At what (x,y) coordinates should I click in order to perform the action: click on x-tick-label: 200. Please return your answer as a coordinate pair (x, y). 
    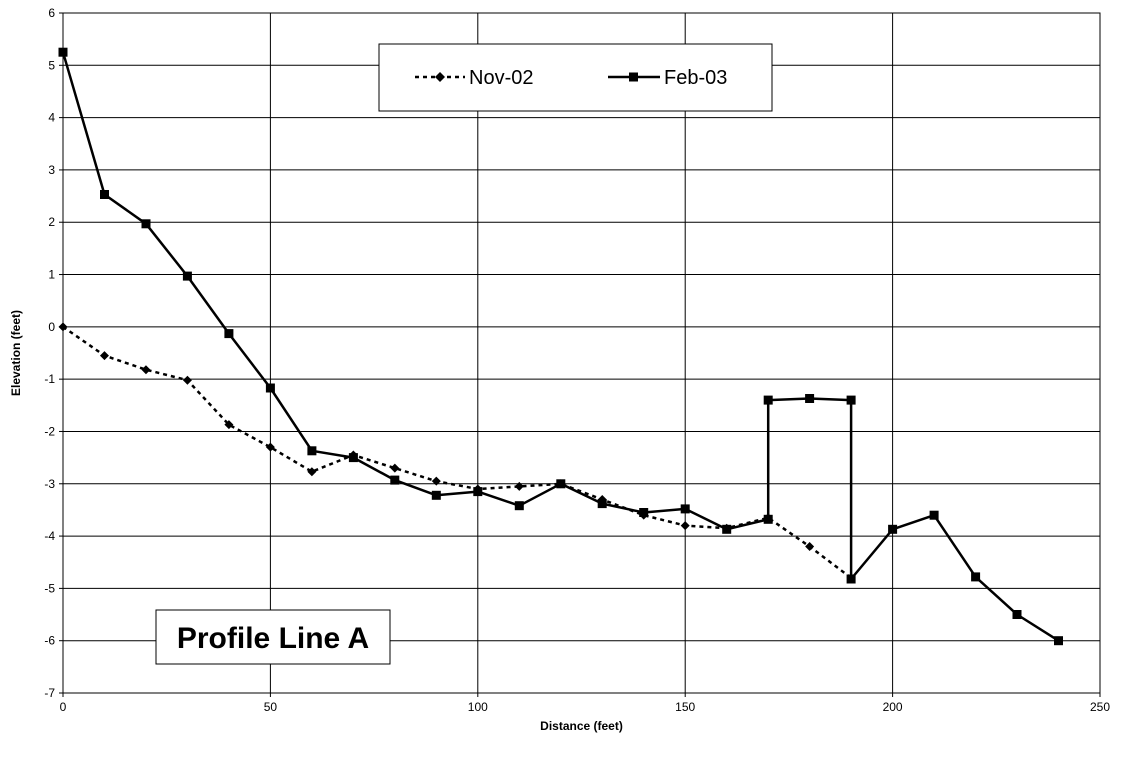
    Looking at the image, I should click on (893, 707).